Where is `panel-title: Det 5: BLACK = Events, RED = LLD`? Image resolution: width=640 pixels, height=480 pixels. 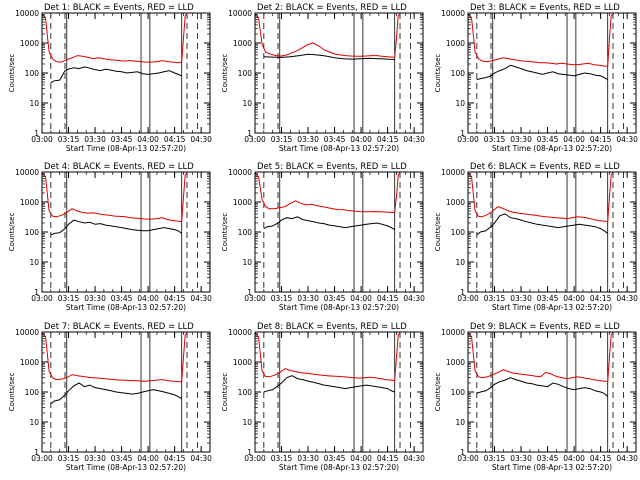 panel-title: Det 5: BLACK = Events, RED = LLD is located at coordinates (332, 167).